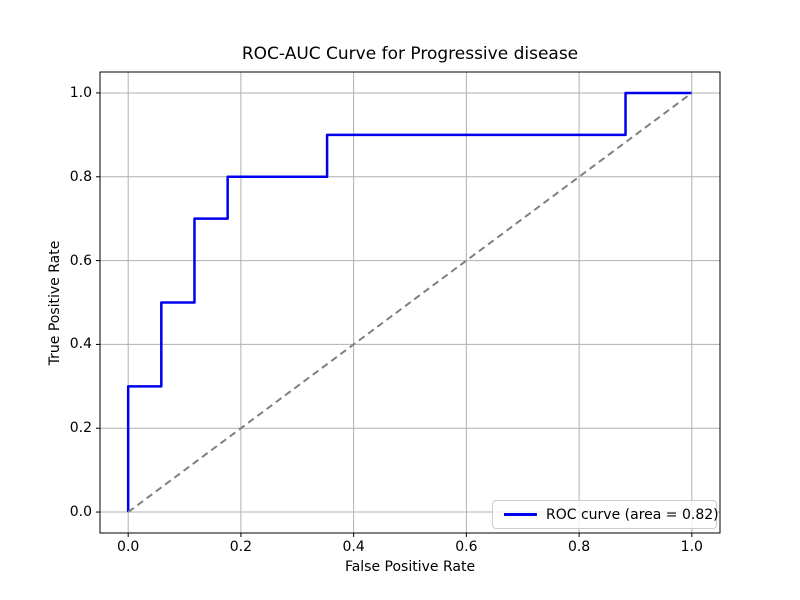 The height and width of the screenshot is (600, 800). Describe the element at coordinates (353, 547) in the screenshot. I see `x-tick-label: 0.4` at that location.